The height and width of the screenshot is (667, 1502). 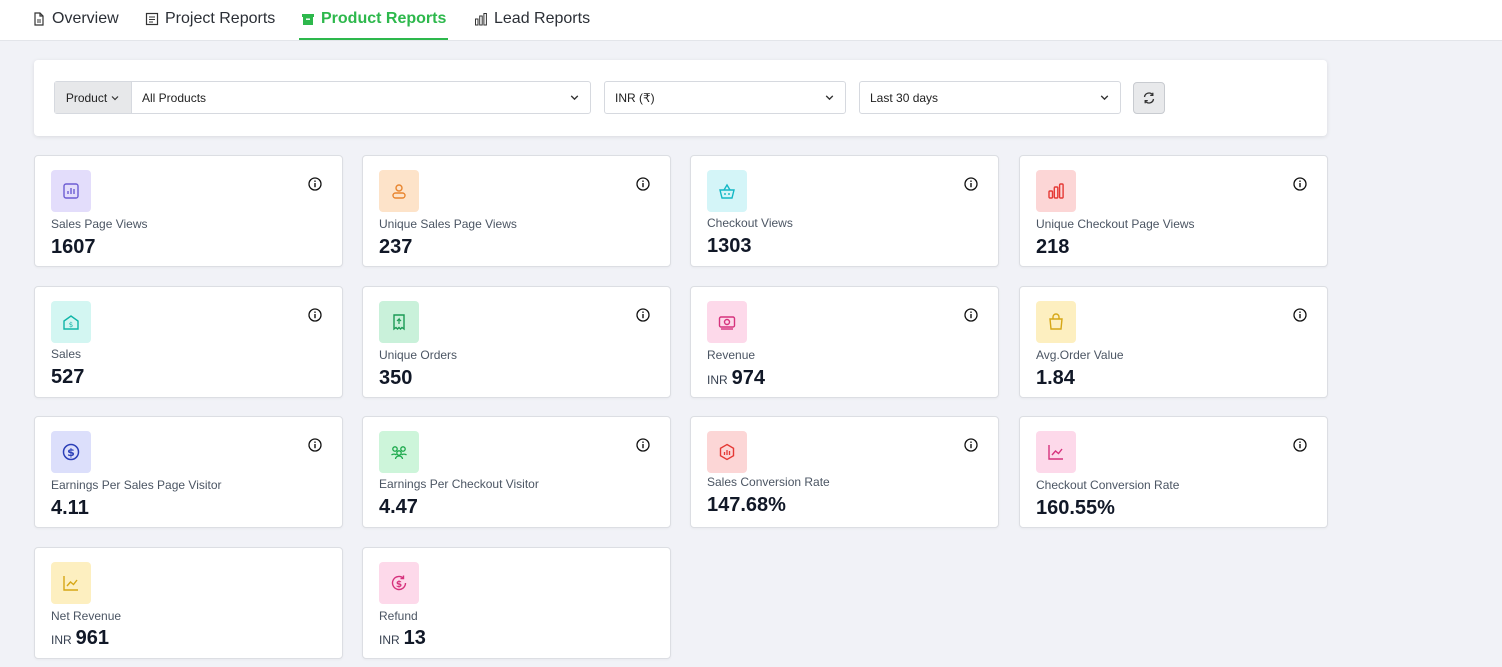 What do you see at coordinates (516, 603) in the screenshot?
I see `metric-card-refund: $ Refund INR 13` at bounding box center [516, 603].